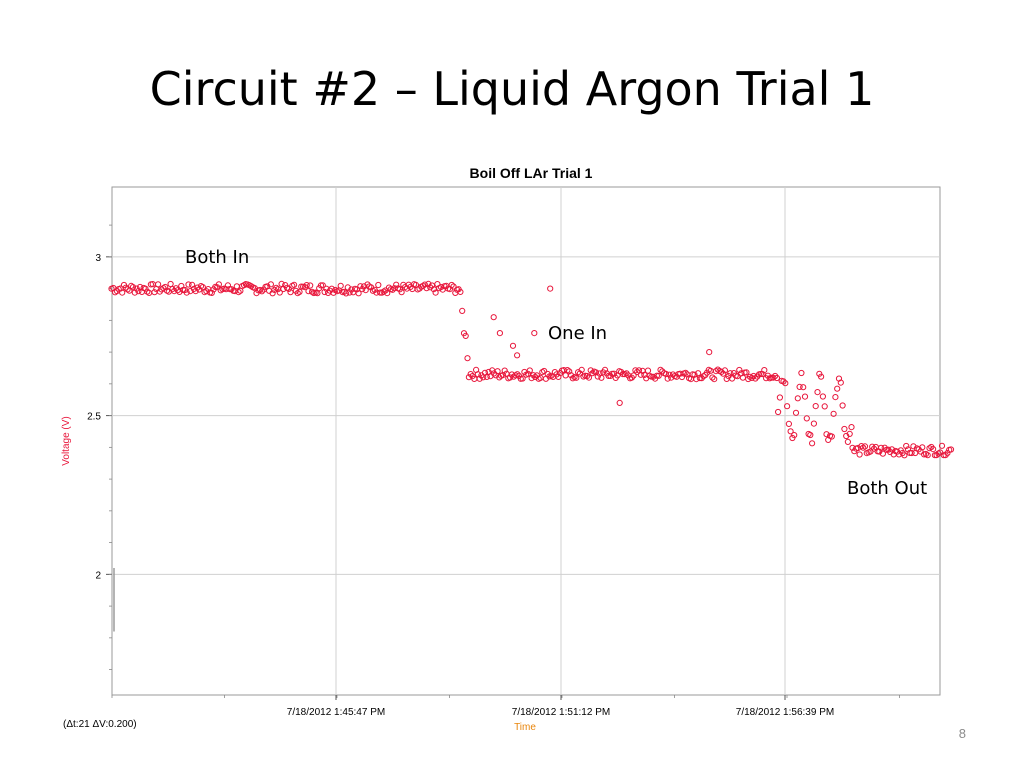  Describe the element at coordinates (887, 488) in the screenshot. I see `annotation-label: Both Out` at that location.